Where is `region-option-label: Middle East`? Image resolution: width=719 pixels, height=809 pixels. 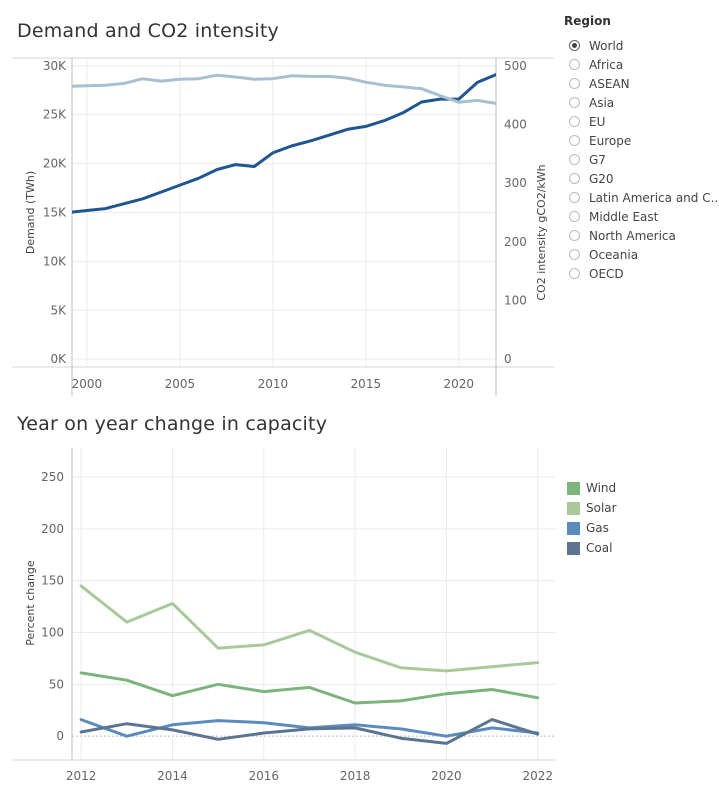 region-option-label: Middle East is located at coordinates (624, 216).